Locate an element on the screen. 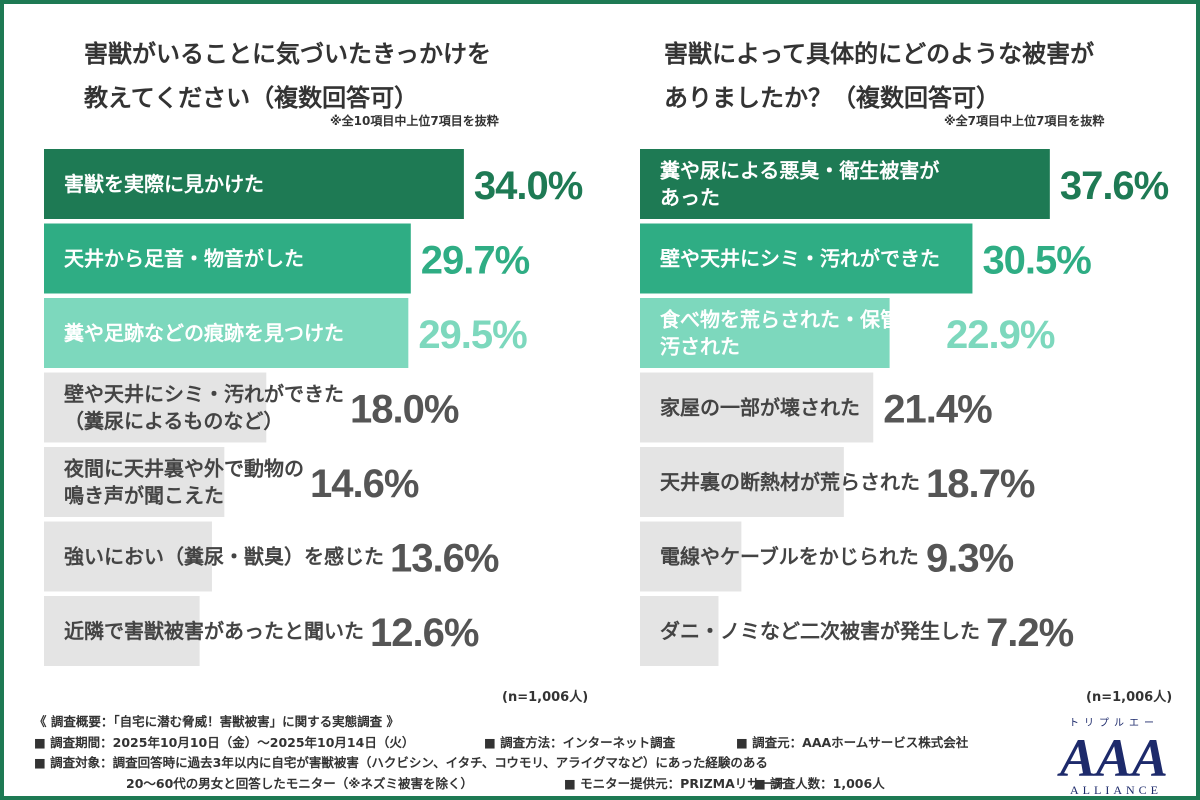  logo-sub: ALLIANCE is located at coordinates (1116, 790).